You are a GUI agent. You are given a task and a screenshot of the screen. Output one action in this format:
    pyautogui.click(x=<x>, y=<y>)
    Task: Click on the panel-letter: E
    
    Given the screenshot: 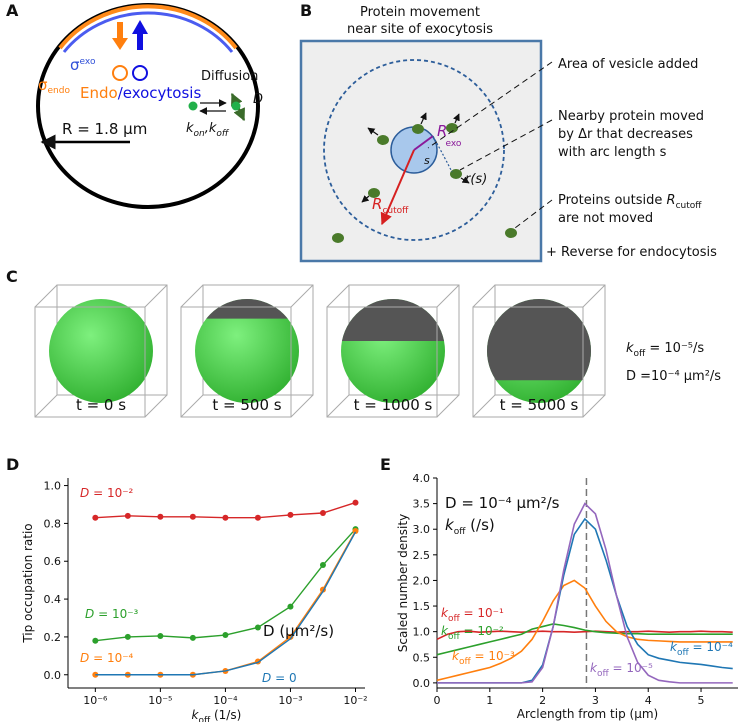 What is the action you would take?
    pyautogui.click(x=385, y=464)
    